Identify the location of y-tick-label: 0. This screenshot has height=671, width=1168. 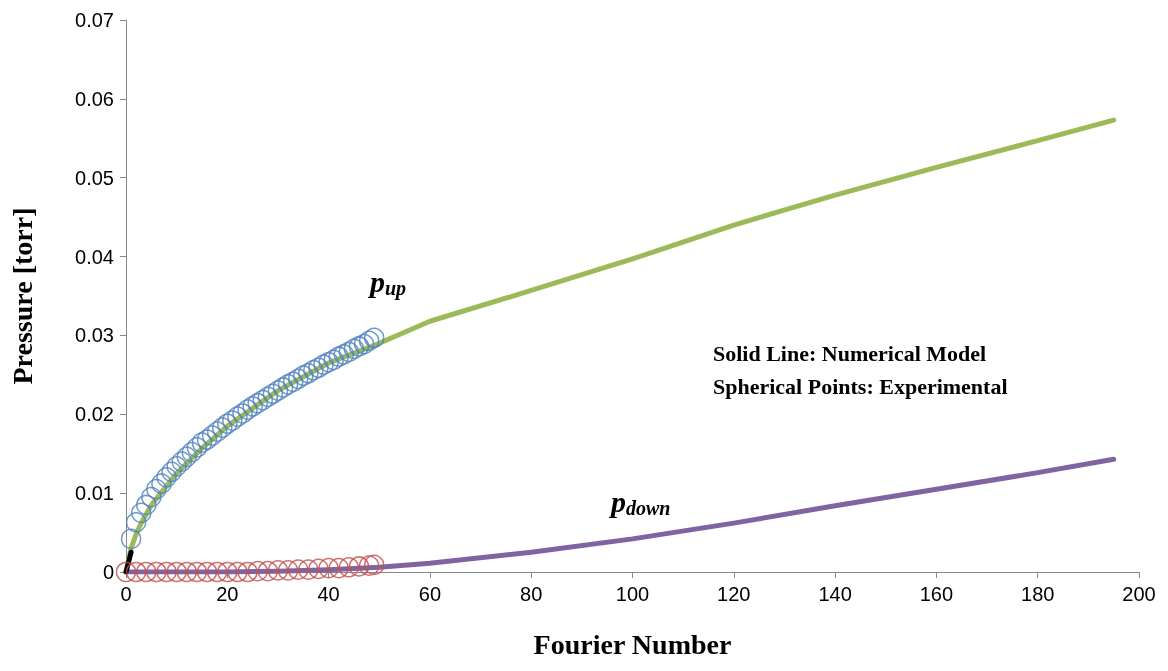
(108, 572).